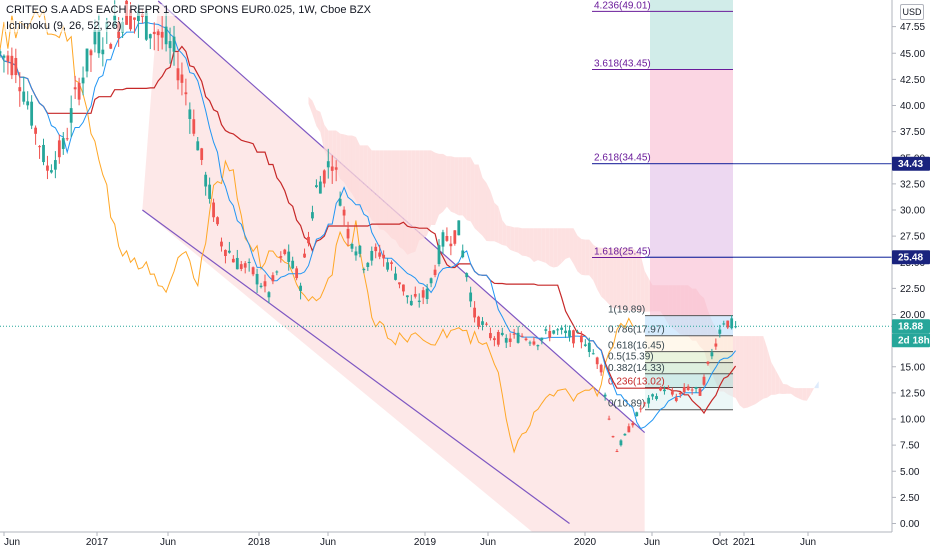 Image resolution: width=932 pixels, height=550 pixels. What do you see at coordinates (914, 341) in the screenshot?
I see `countdown-tag: 2d 18h` at bounding box center [914, 341].